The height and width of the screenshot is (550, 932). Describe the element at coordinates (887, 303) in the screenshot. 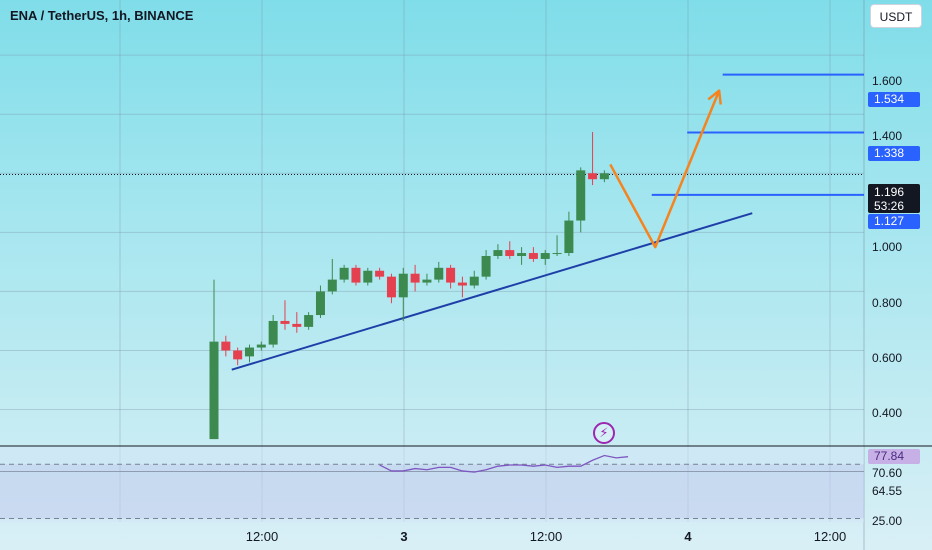

I see `price-tick-label: 0.800` at that location.